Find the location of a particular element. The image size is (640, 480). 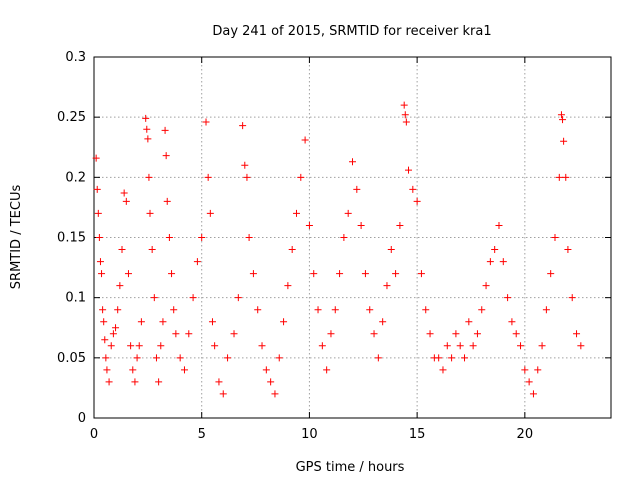

x-tick-label: 10 is located at coordinates (309, 434).